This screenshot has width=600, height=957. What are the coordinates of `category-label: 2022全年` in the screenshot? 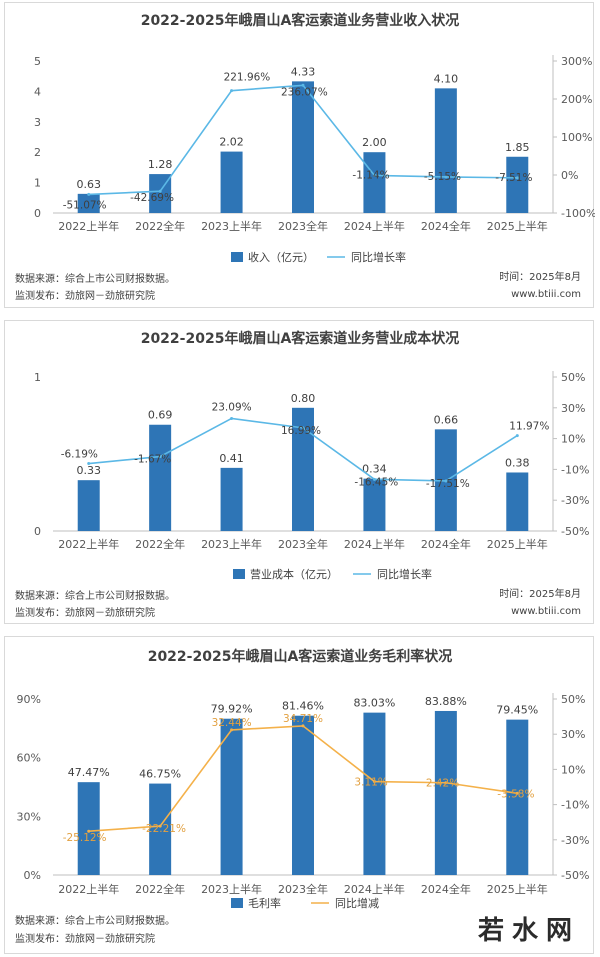 It's located at (160, 226).